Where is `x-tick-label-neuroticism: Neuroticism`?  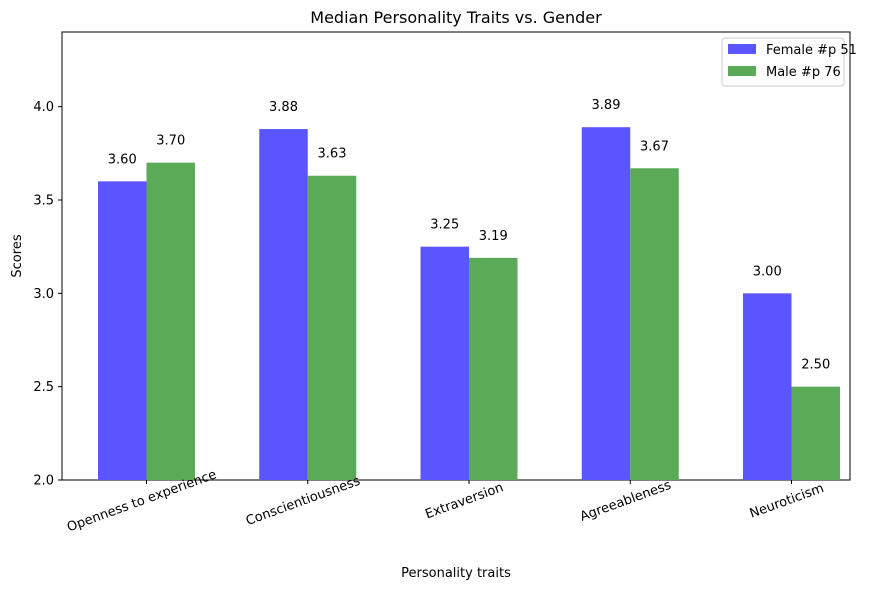
x-tick-label-neuroticism: Neuroticism is located at coordinates (787, 501).